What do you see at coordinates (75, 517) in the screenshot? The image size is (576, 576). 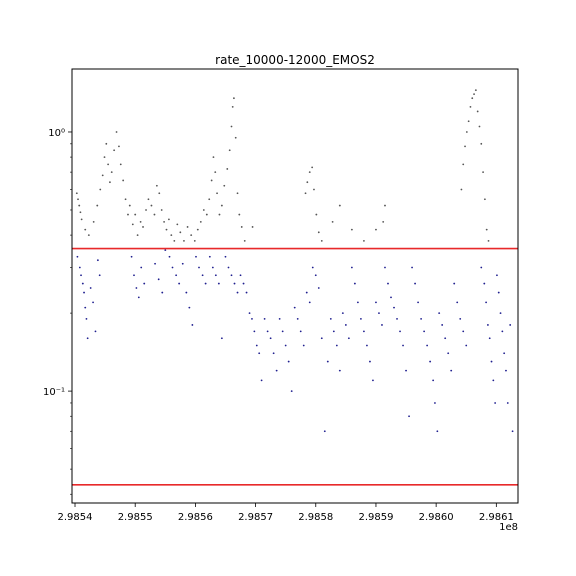 I see `x-tick-label: 2.9854` at bounding box center [75, 517].